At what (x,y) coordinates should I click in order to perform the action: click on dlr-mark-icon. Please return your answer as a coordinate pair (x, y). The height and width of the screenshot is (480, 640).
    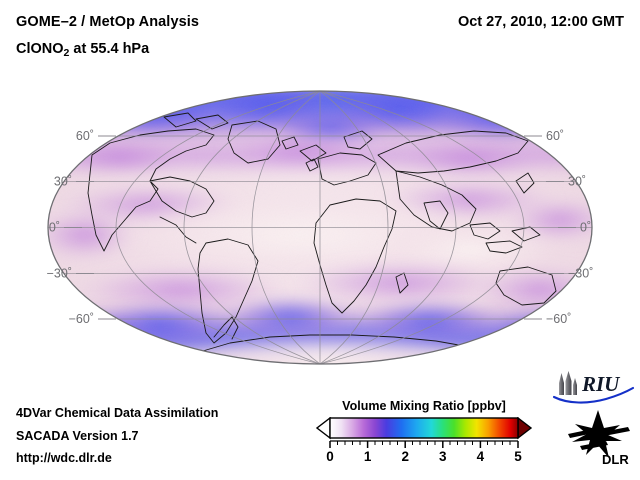
    Looking at the image, I should click on (599, 434).